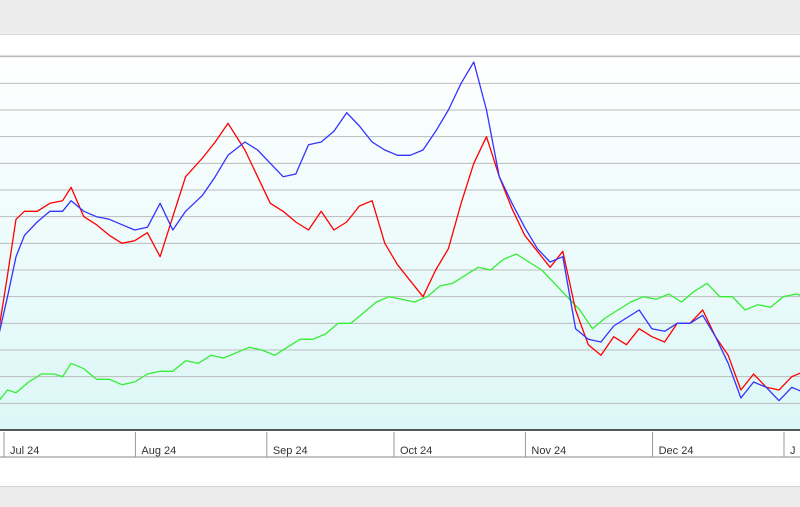  Describe the element at coordinates (290, 451) in the screenshot. I see `x-tick-label: Sep 24` at that location.